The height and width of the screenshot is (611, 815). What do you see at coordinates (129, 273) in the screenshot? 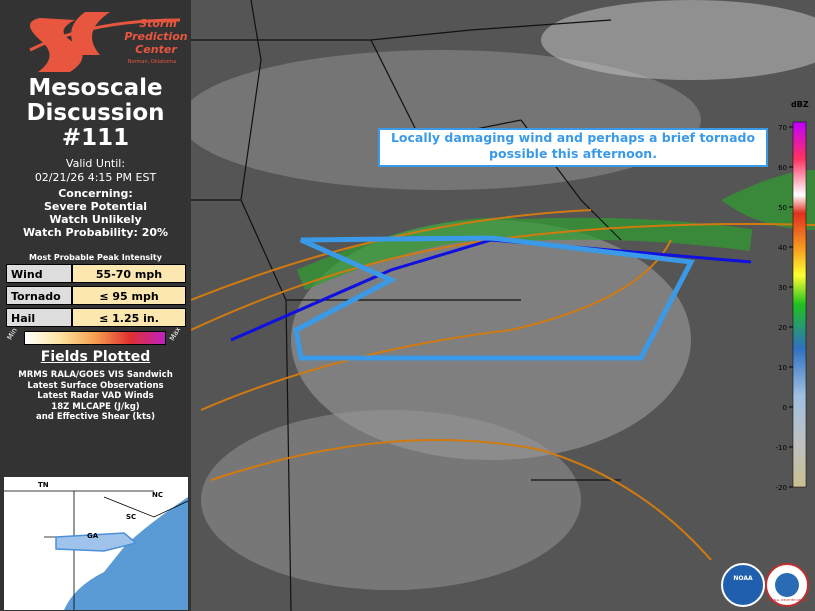
I see `intensity-value: 55-70 mph` at bounding box center [129, 273].